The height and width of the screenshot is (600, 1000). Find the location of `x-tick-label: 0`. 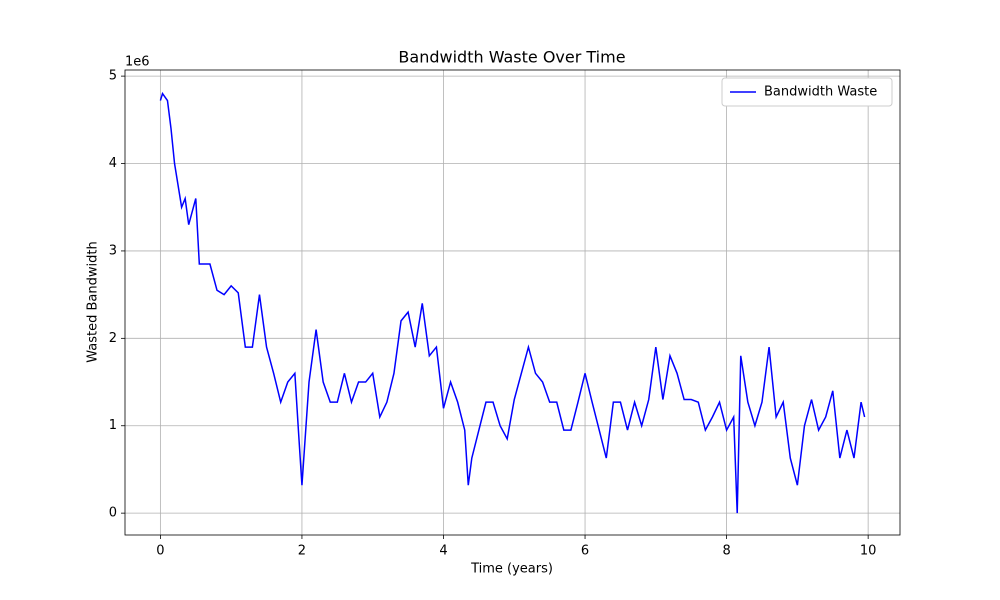

x-tick-label: 0 is located at coordinates (160, 551).